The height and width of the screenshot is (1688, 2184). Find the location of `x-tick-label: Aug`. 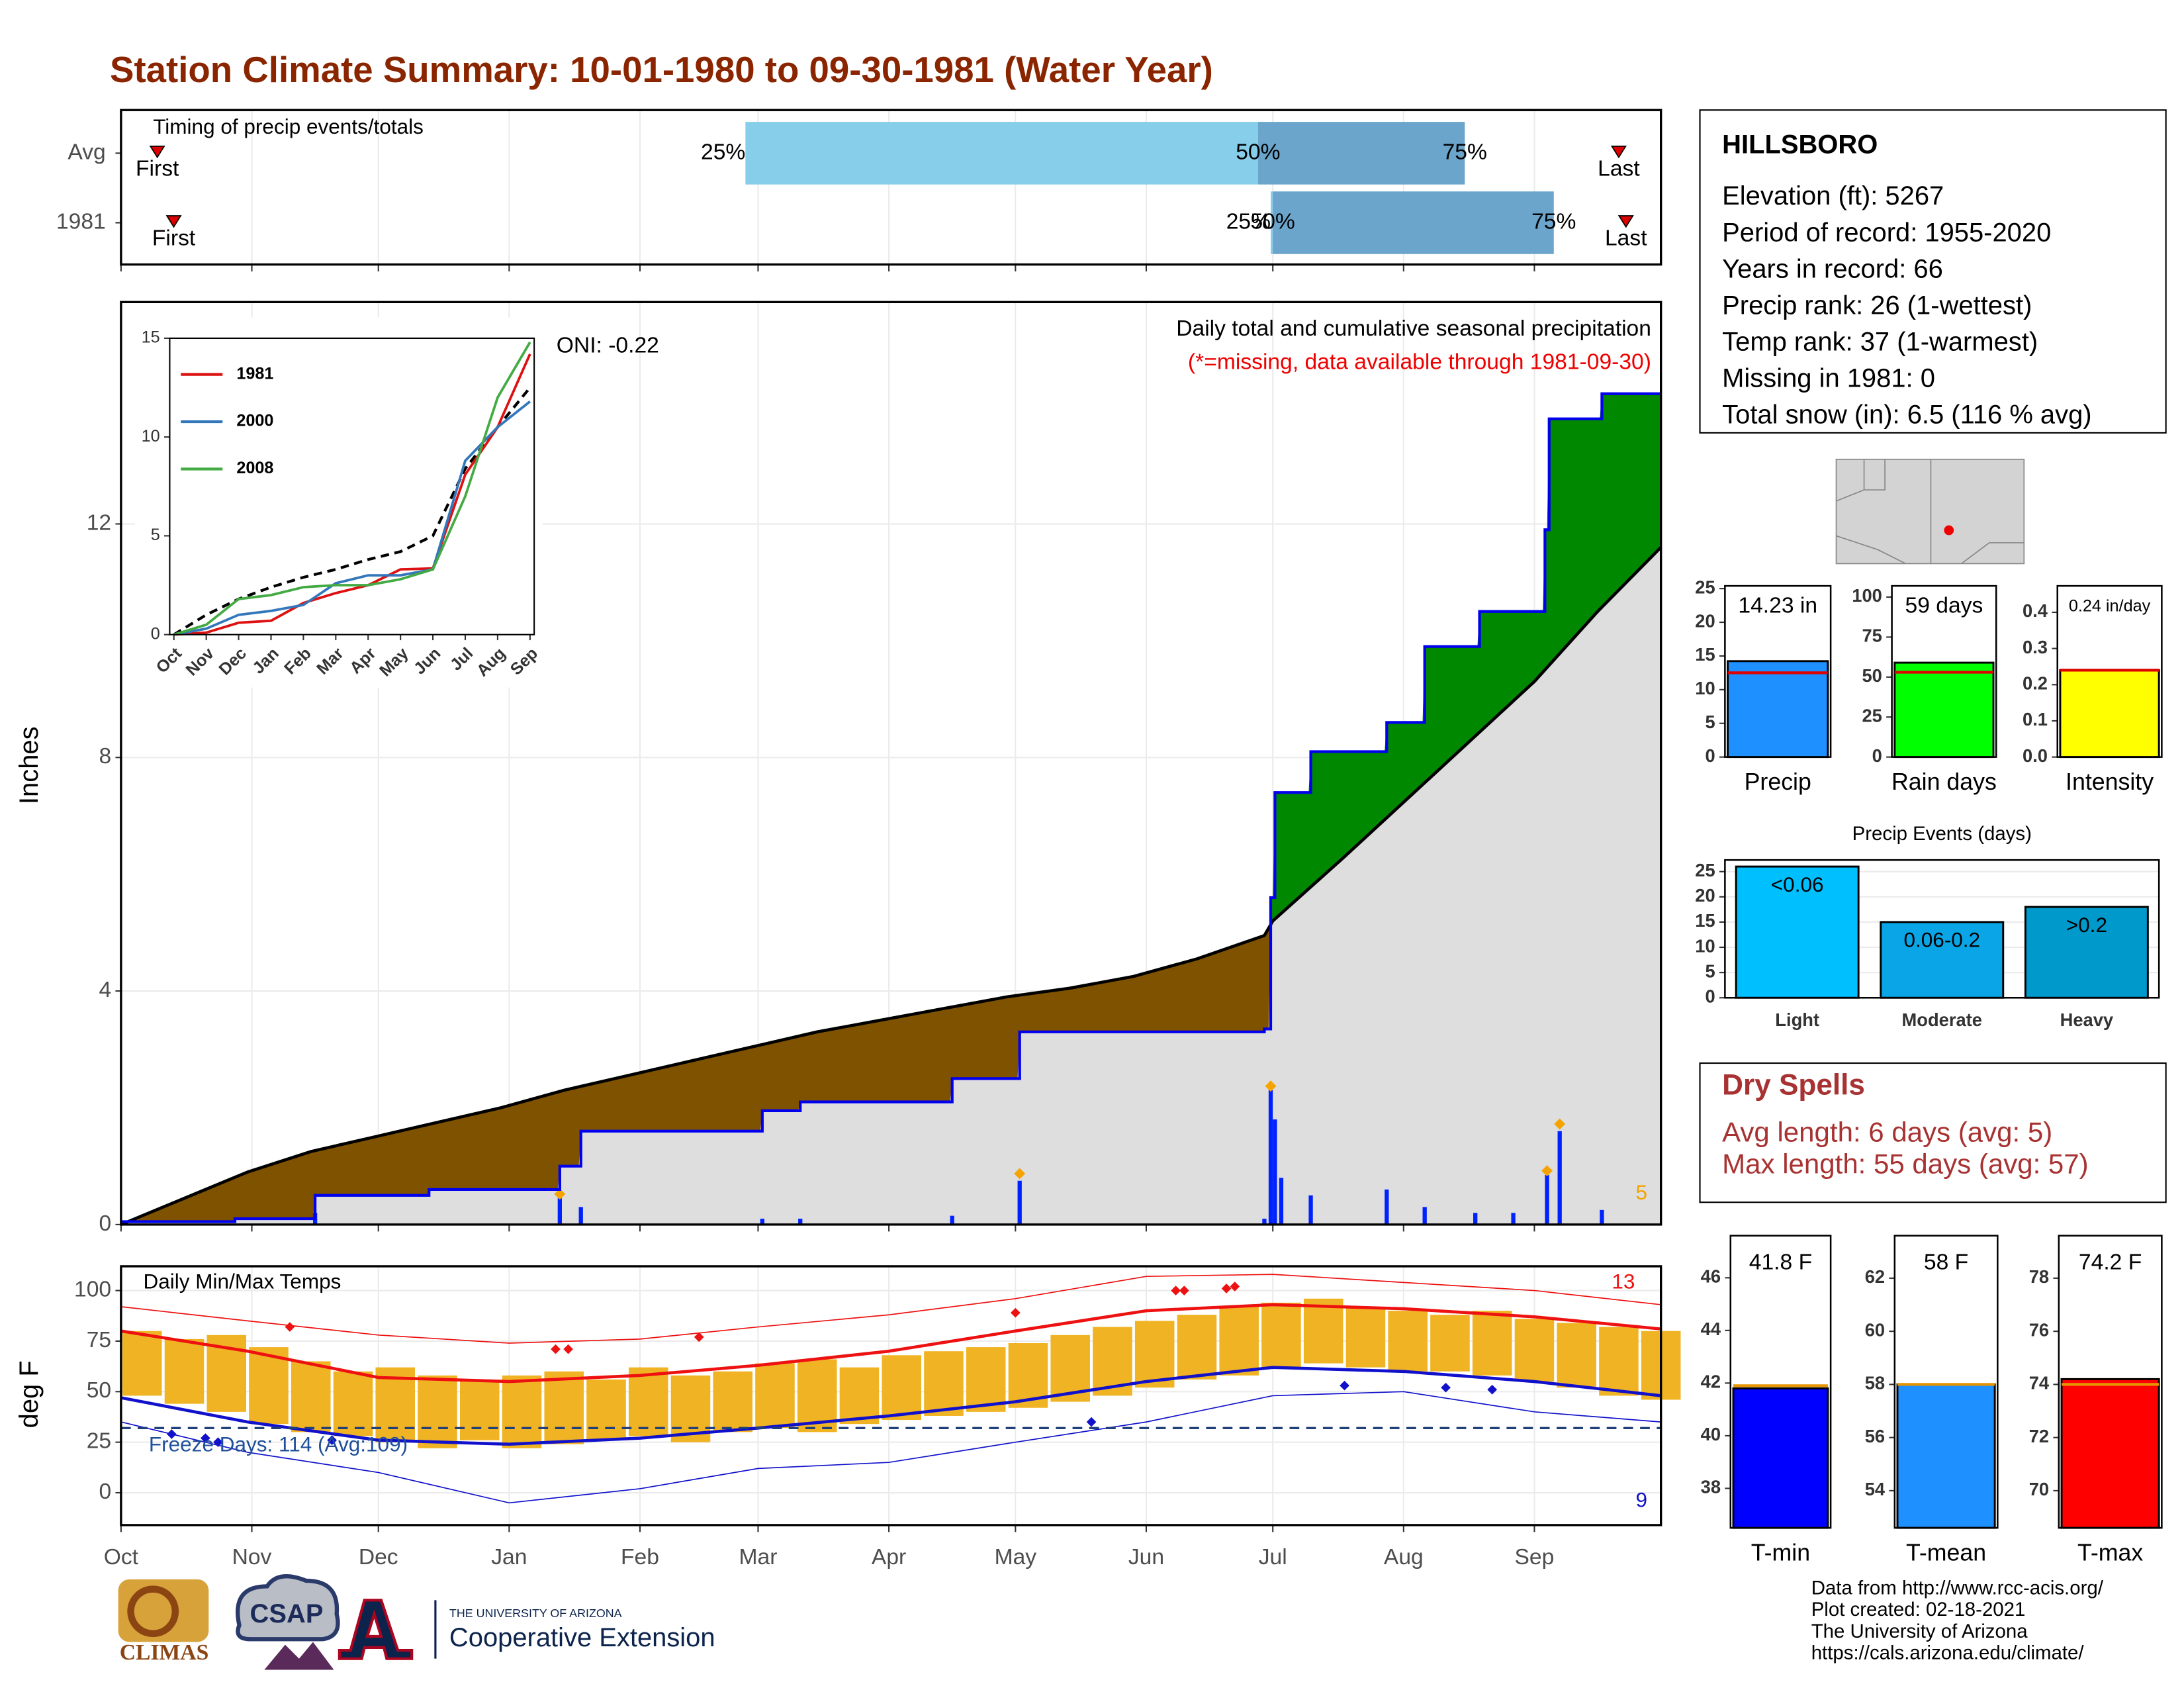

x-tick-label: Aug is located at coordinates (1404, 1557).